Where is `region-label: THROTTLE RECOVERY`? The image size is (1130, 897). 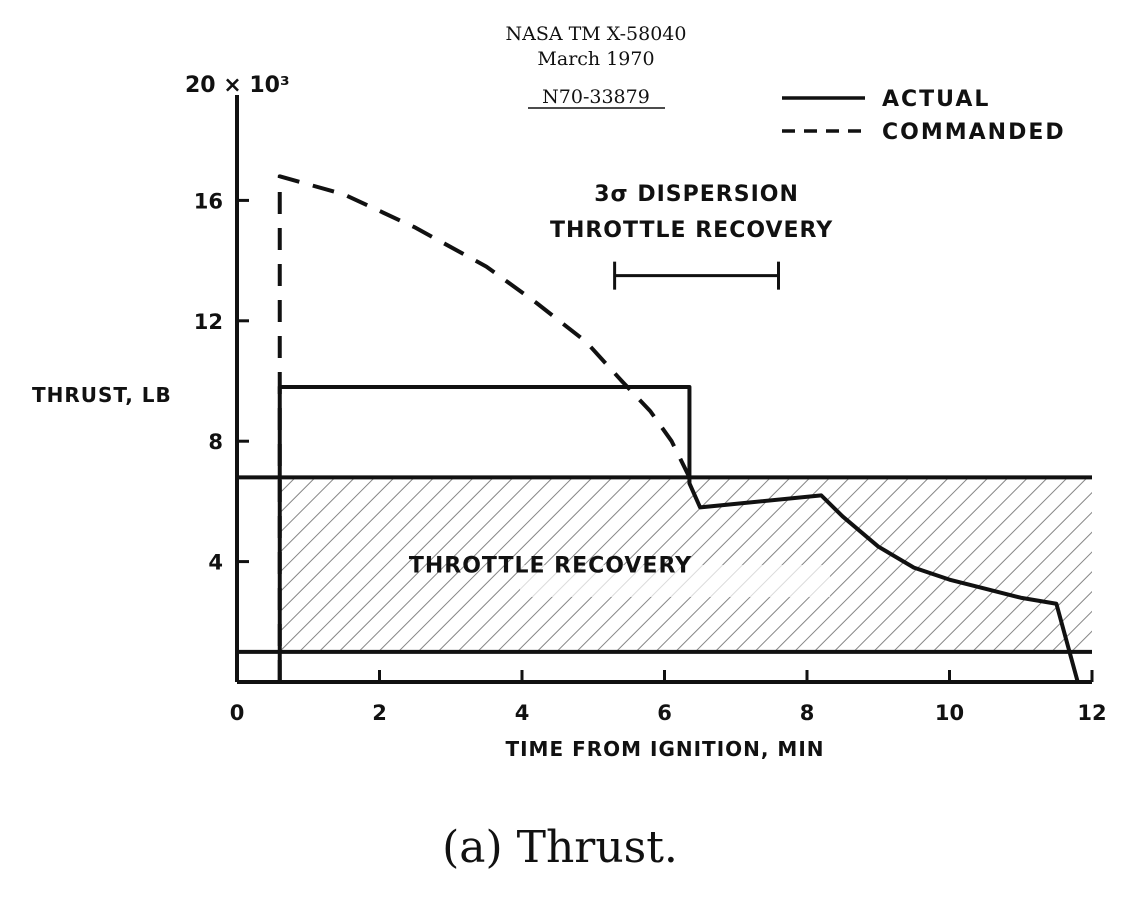
region-label: THROTTLE RECOVERY is located at coordinates (550, 566).